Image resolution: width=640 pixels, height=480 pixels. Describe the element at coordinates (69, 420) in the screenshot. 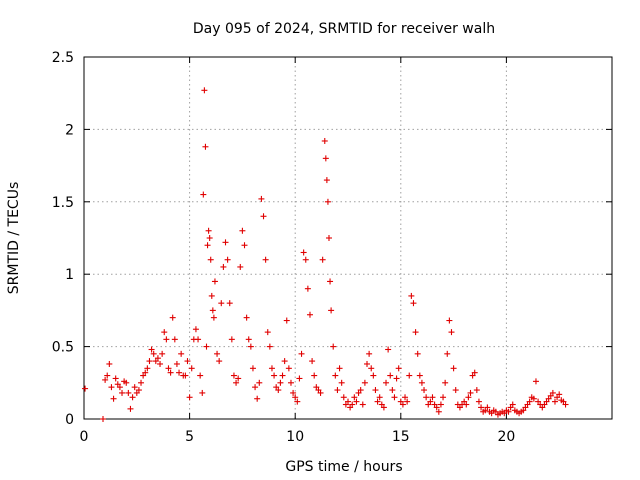

I see `y-tick-label: 0` at that location.